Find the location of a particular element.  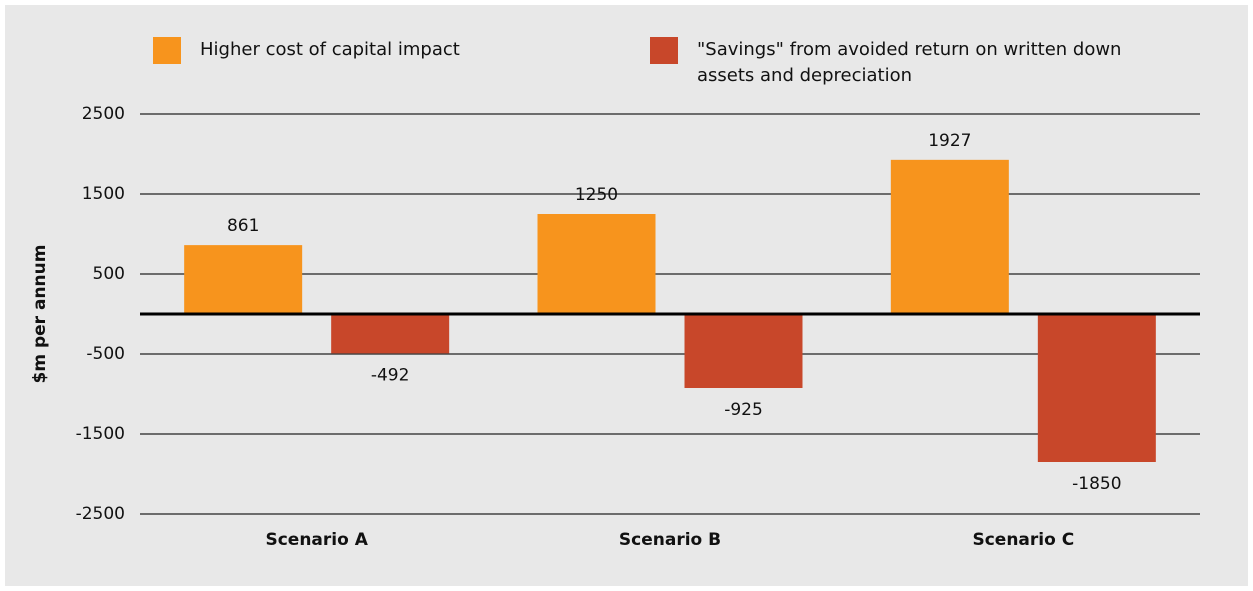

x-tick-label: Scenario C is located at coordinates (1023, 540).